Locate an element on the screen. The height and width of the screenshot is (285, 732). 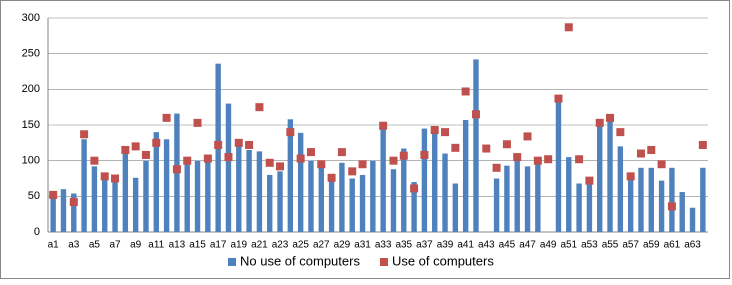
x-tick-label: a3 is located at coordinates (74, 245).